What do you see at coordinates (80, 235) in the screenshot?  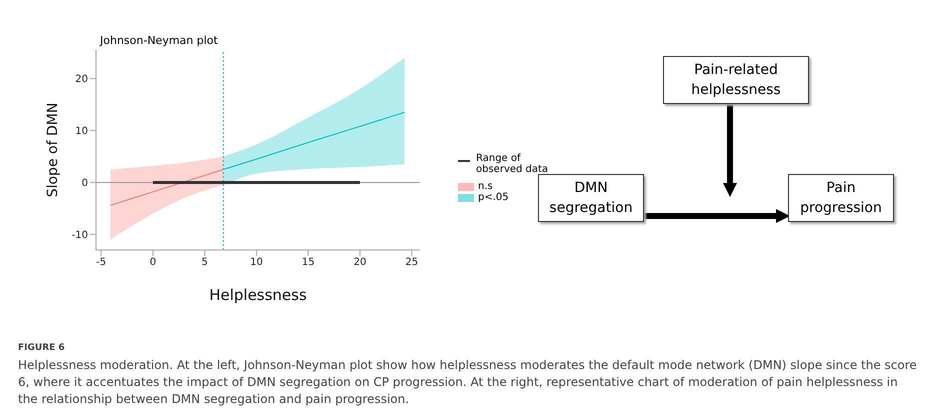 I see `y-tick-label: -10` at bounding box center [80, 235].